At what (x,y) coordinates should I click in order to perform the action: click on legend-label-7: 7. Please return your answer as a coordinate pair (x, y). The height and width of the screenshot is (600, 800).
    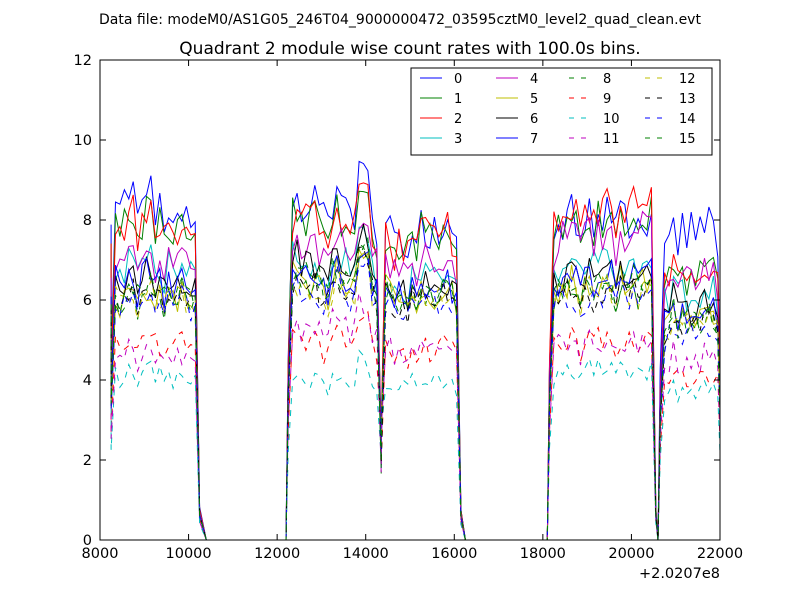
    Looking at the image, I should click on (534, 139).